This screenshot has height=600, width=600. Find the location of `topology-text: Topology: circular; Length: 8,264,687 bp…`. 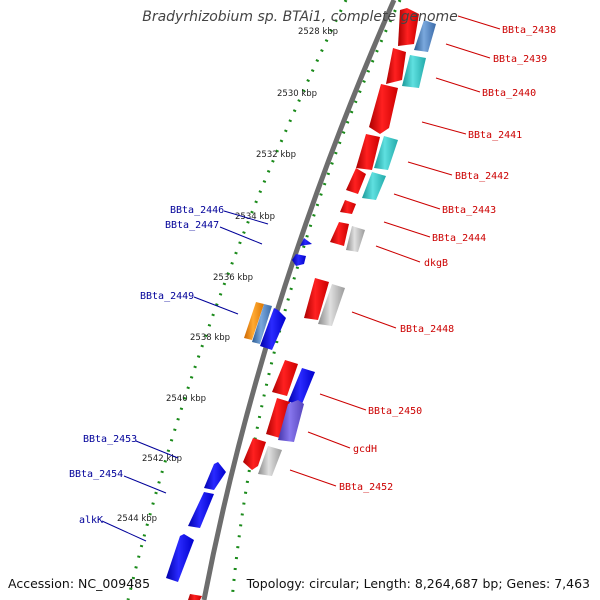

topology-text: Topology: circular; Length: 8,264,687 bp… is located at coordinates (418, 583).